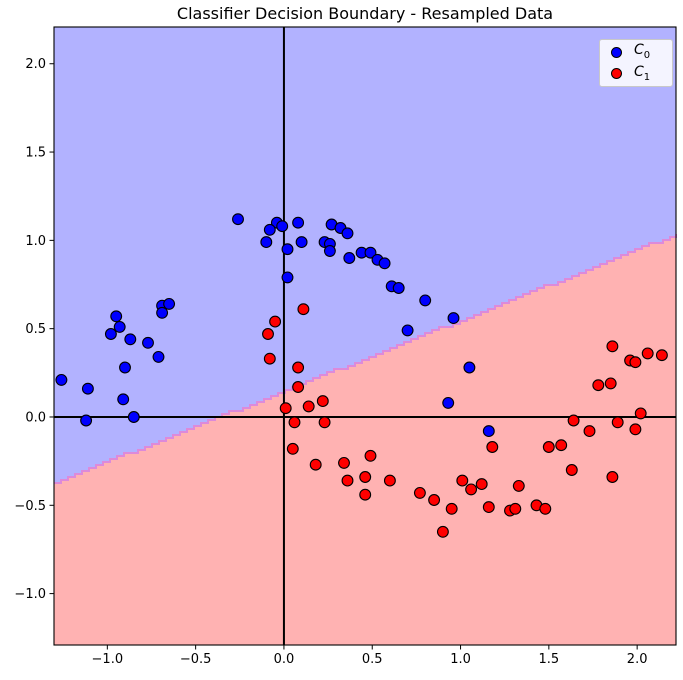 Image resolution: width=683 pixels, height=680 pixels. What do you see at coordinates (30, 594) in the screenshot?
I see `y-tick-label: −1.0` at bounding box center [30, 594].